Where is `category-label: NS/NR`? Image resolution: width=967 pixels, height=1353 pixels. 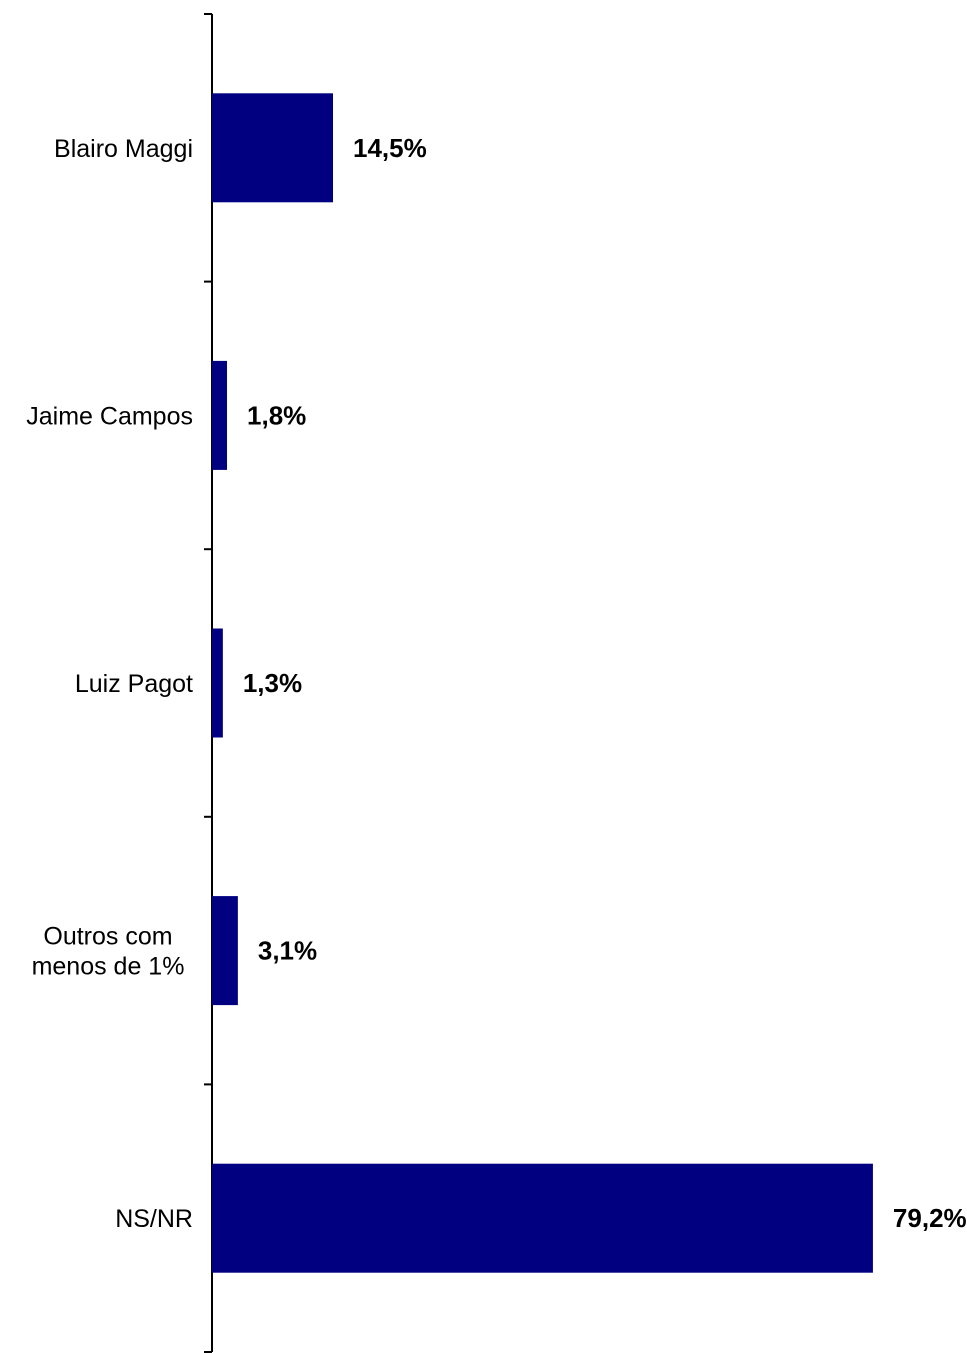 category-label: NS/NR is located at coordinates (154, 1219).